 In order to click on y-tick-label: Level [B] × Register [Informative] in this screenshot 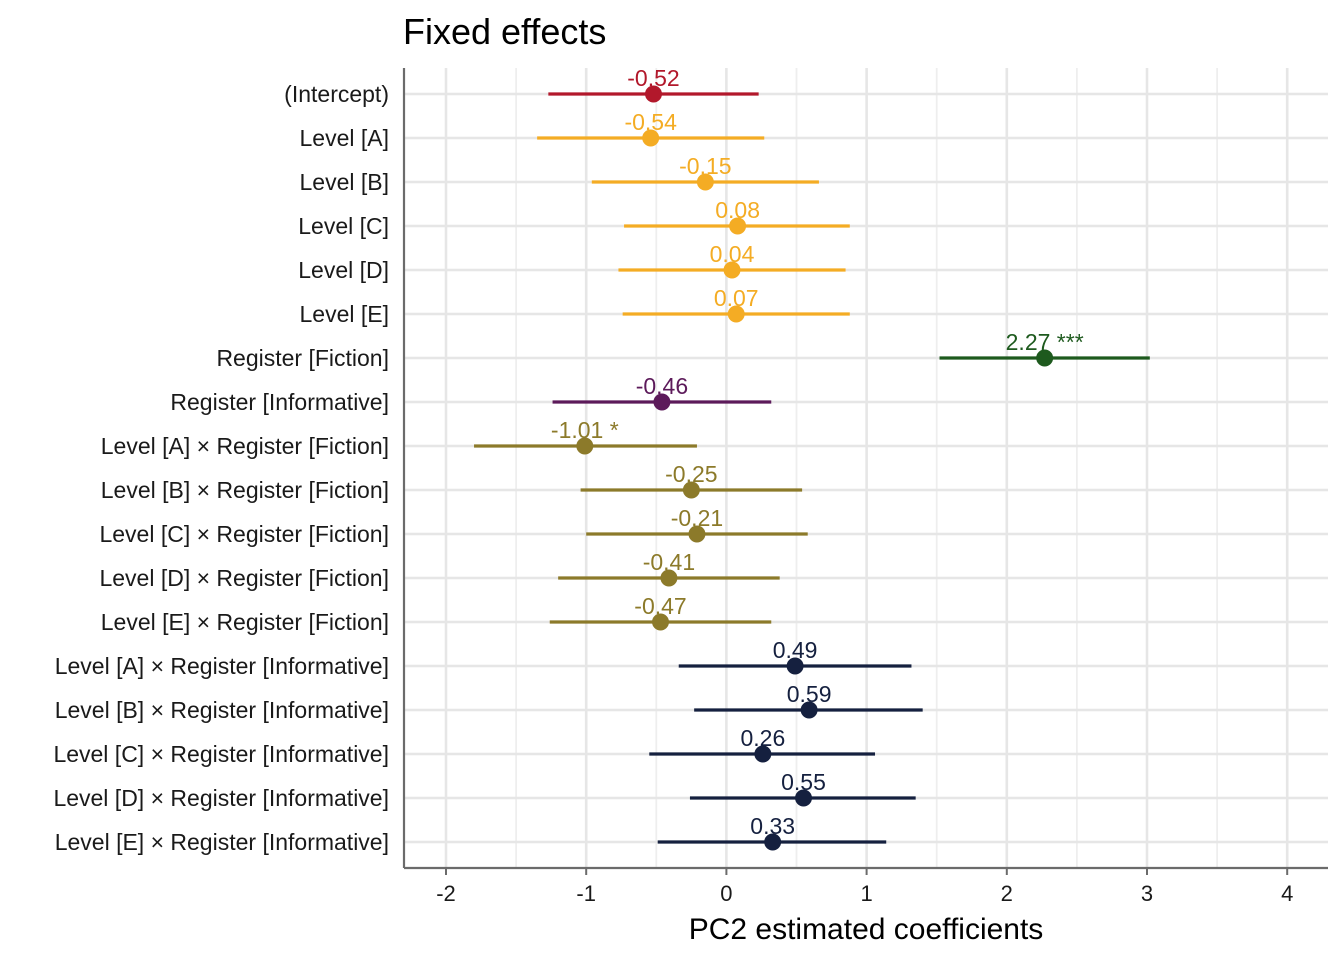, I will do `click(222, 710)`.